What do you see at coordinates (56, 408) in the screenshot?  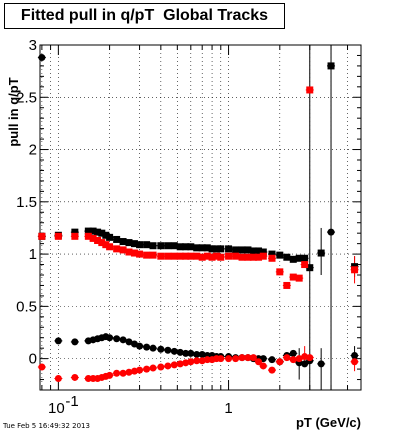 I see `x-tick-label: 10` at bounding box center [56, 408].